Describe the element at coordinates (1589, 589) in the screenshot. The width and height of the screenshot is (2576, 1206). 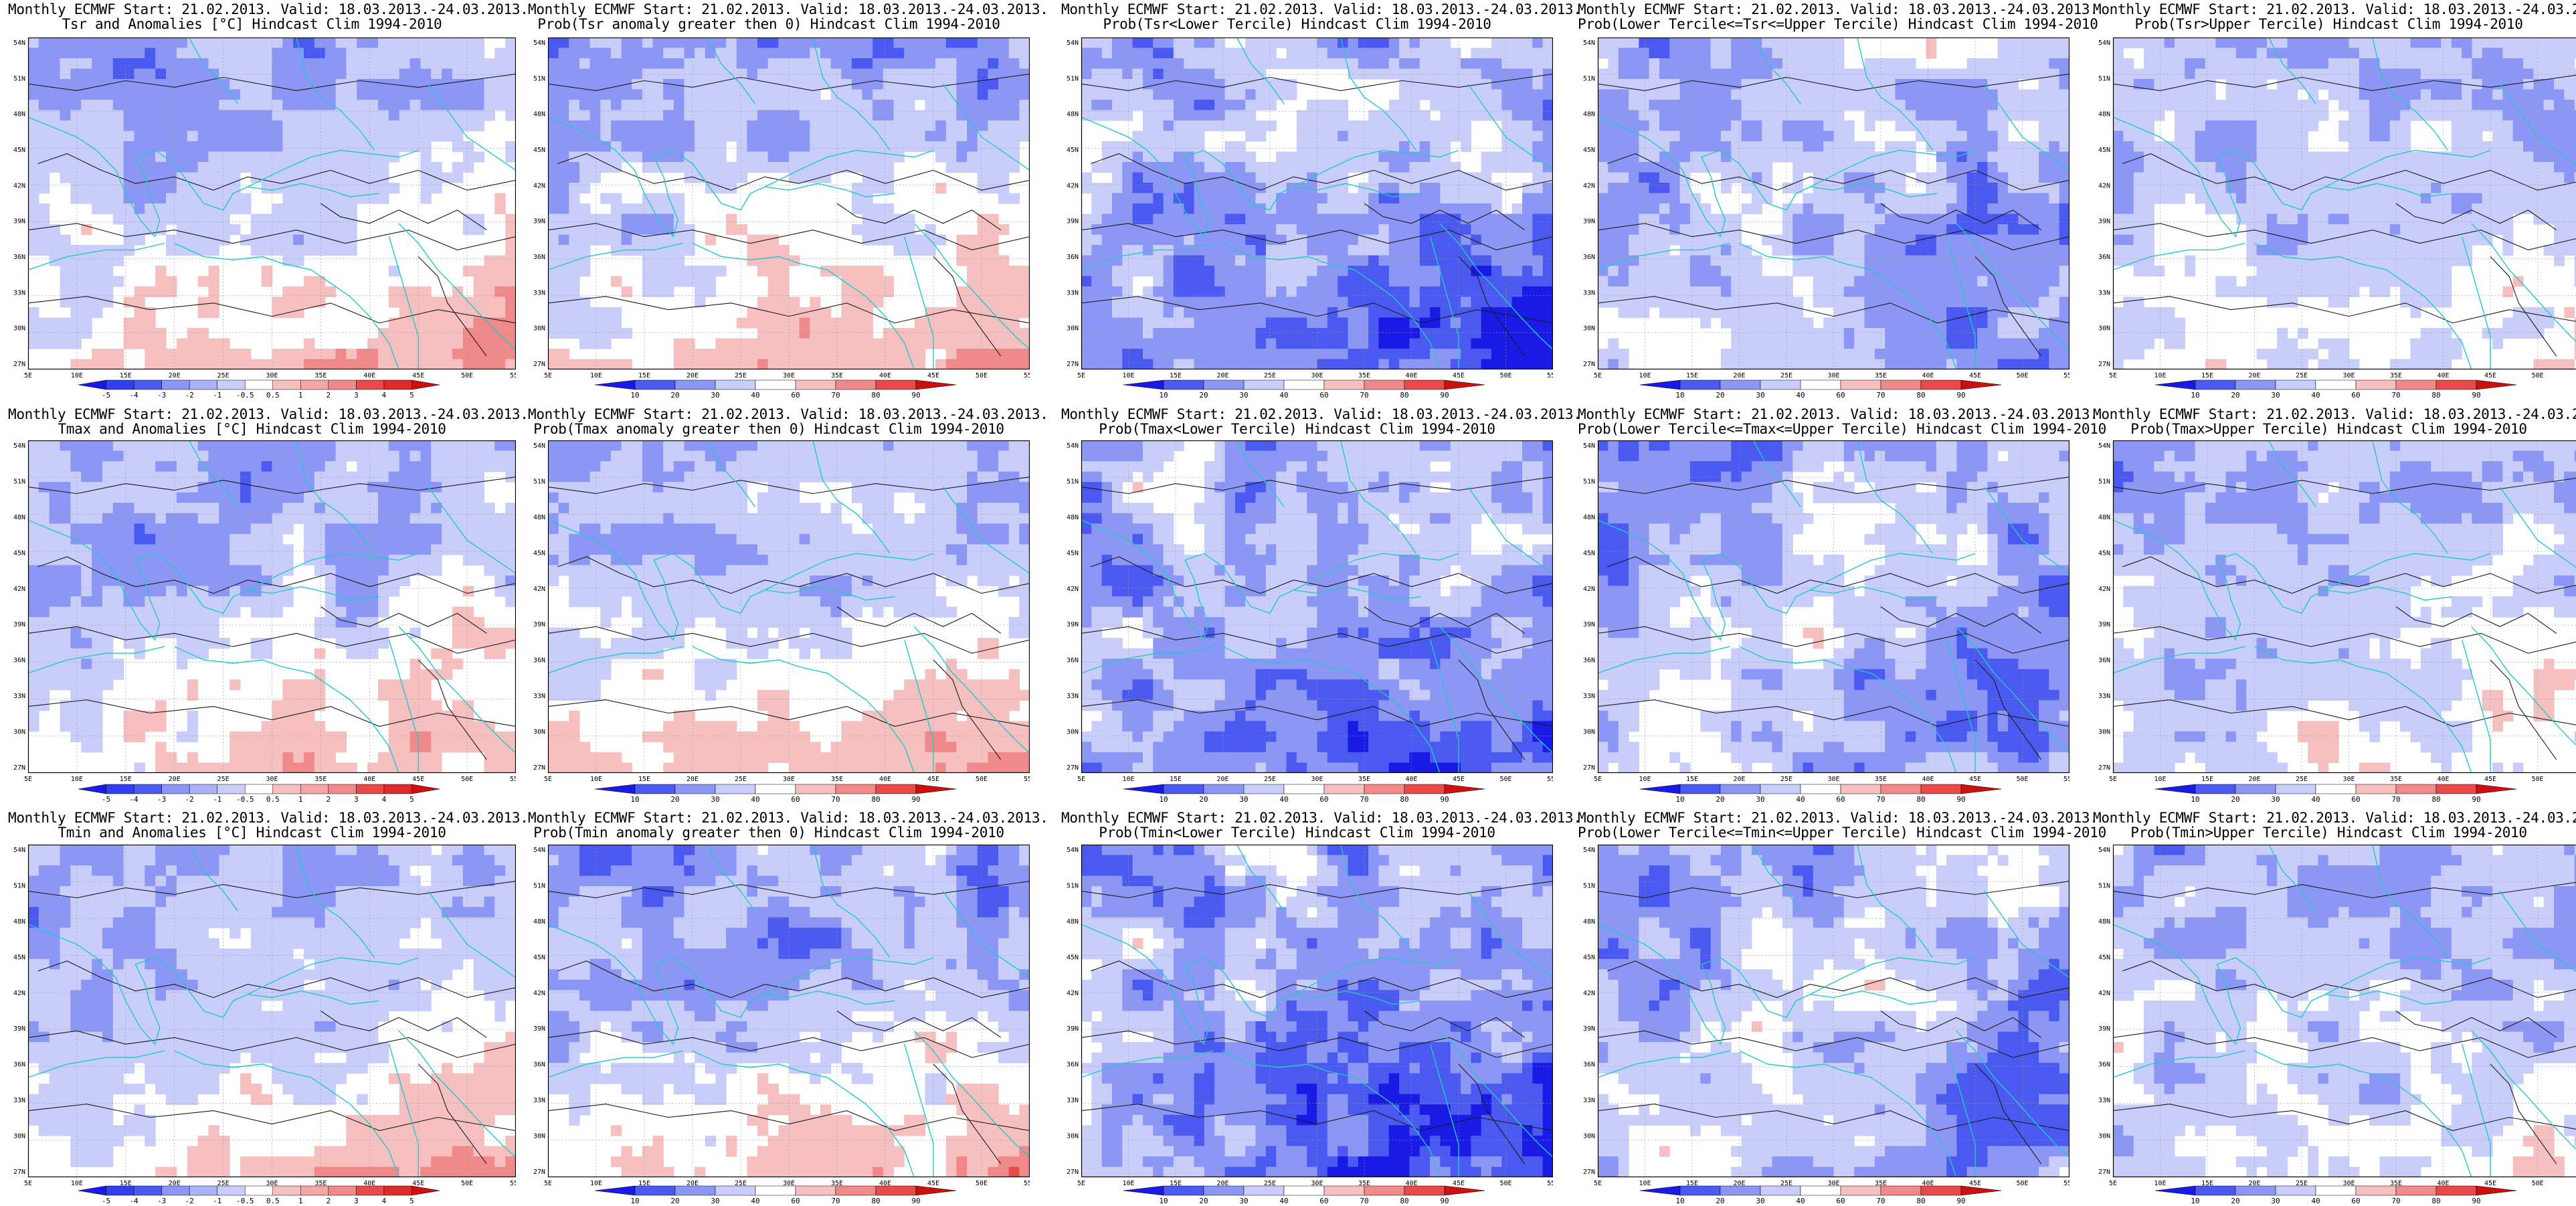
I see `lat-label: 42N` at that location.